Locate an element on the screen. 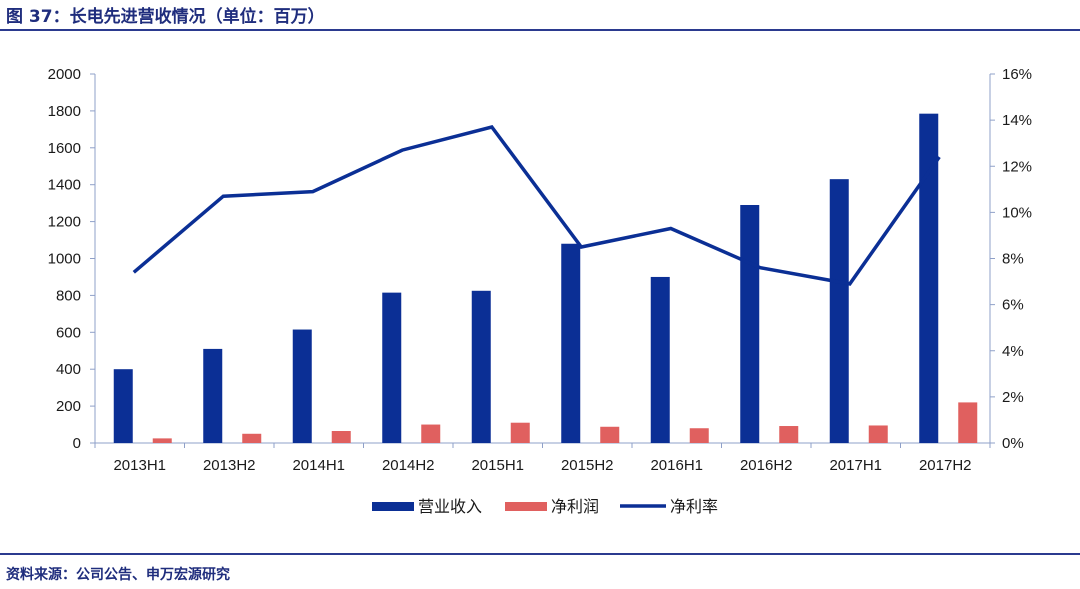 The height and width of the screenshot is (589, 1080). revenue-bar-2015H1 is located at coordinates (481, 366).